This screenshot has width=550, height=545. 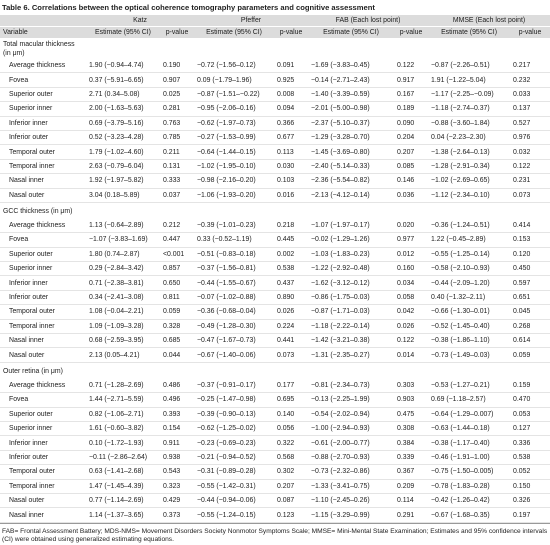 What do you see at coordinates (411, 312) in the screenshot?
I see `cell: 0.042` at bounding box center [411, 312].